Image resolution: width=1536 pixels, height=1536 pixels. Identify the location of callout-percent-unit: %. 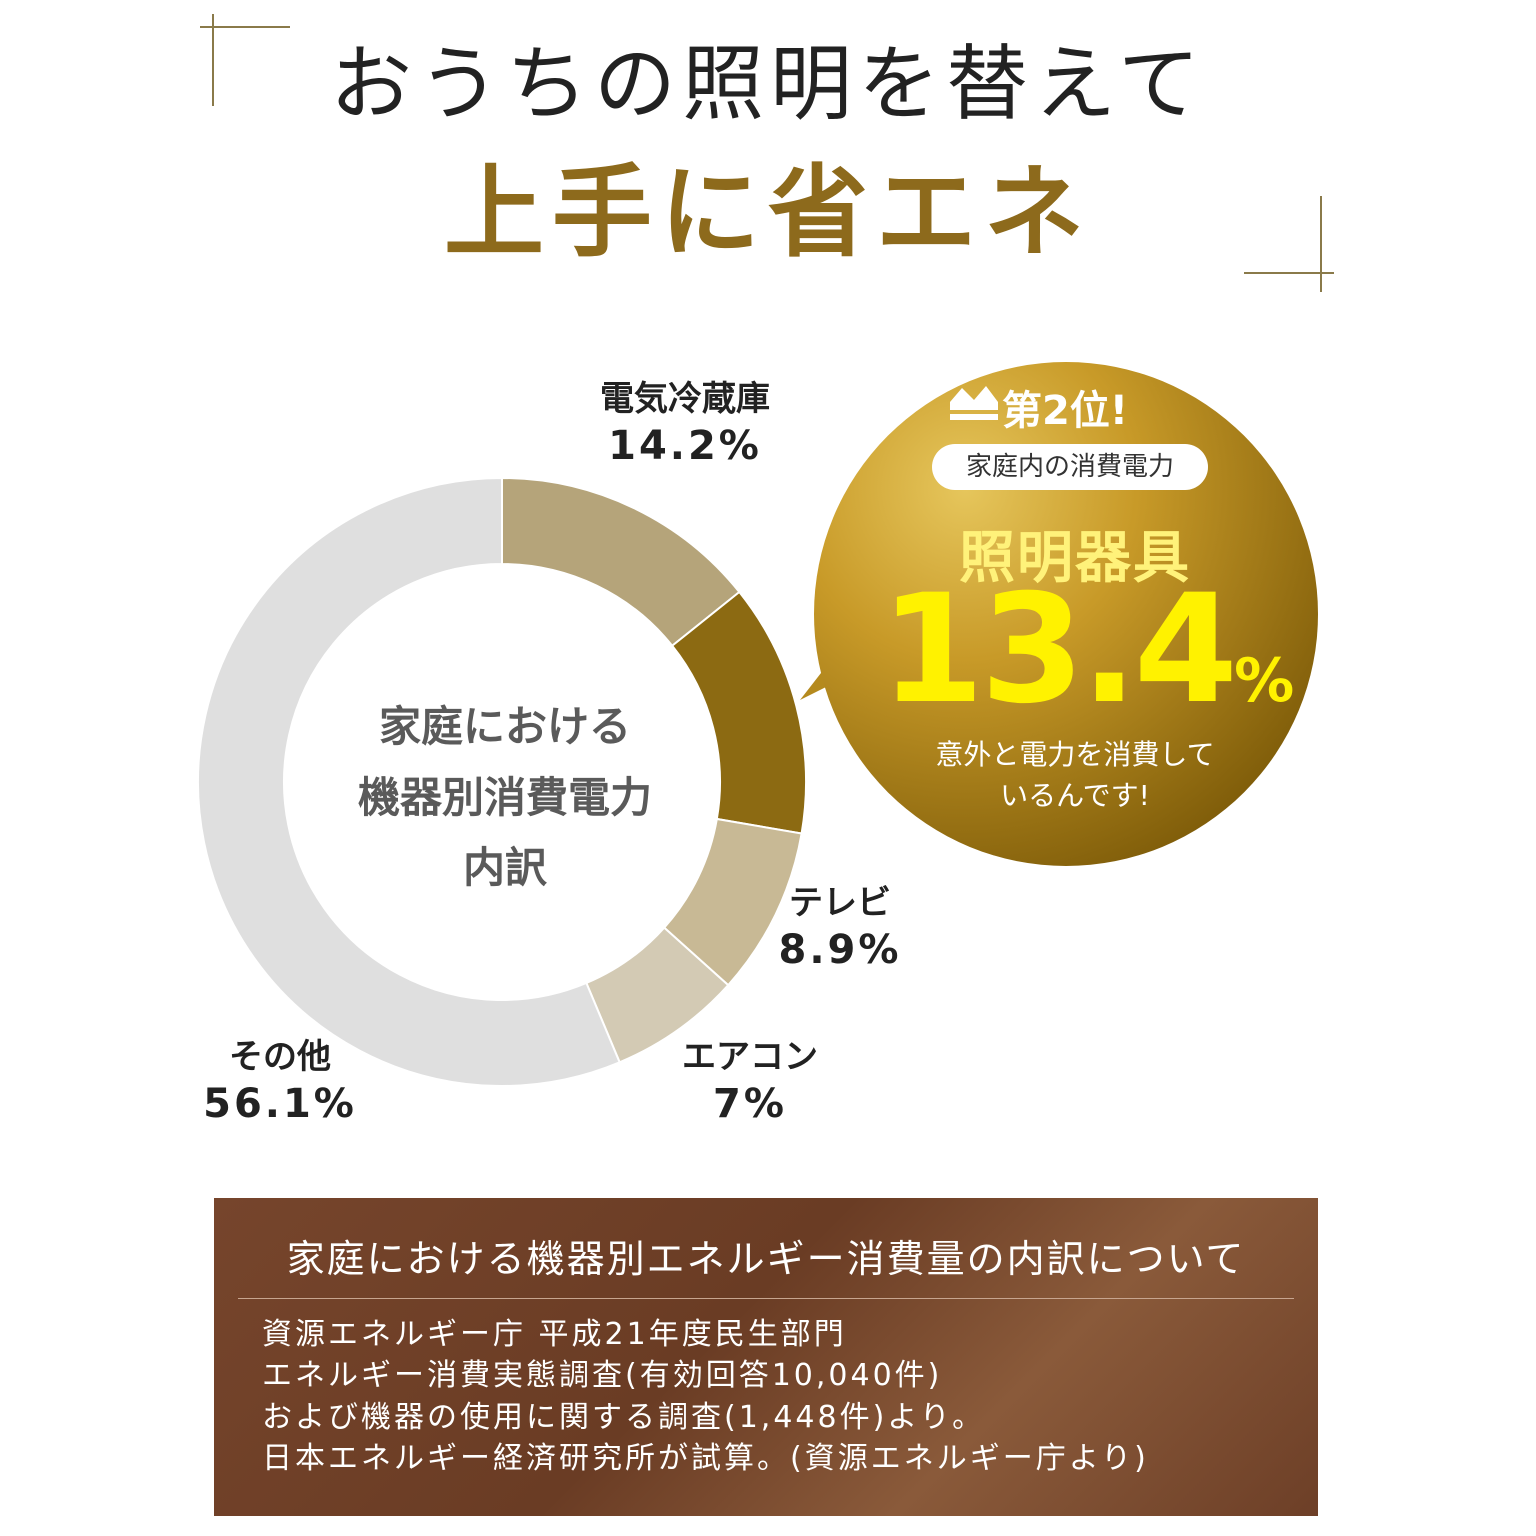
(1264, 681).